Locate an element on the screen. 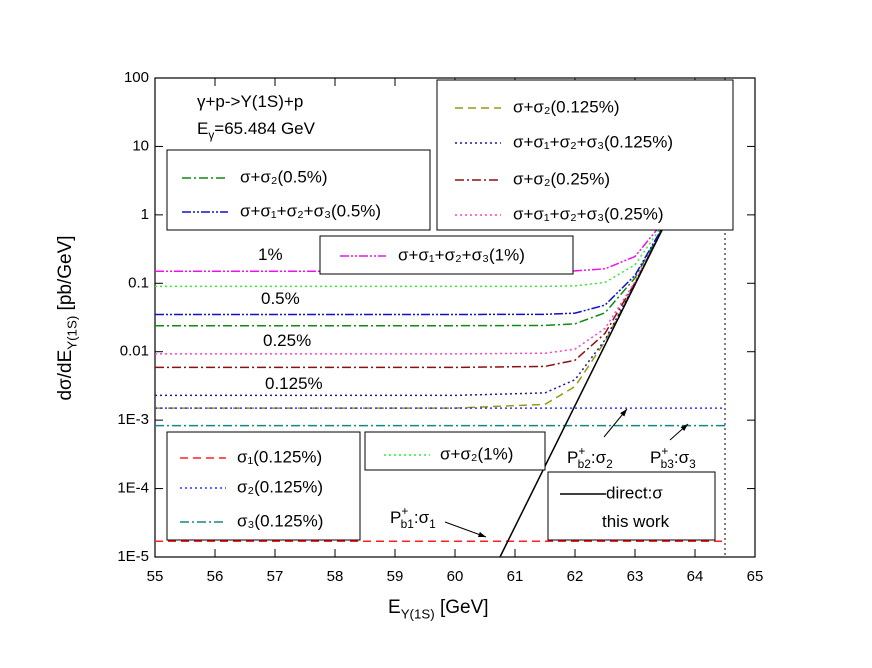 The width and height of the screenshot is (872, 668). annotation-part: 0.125% is located at coordinates (294, 383).